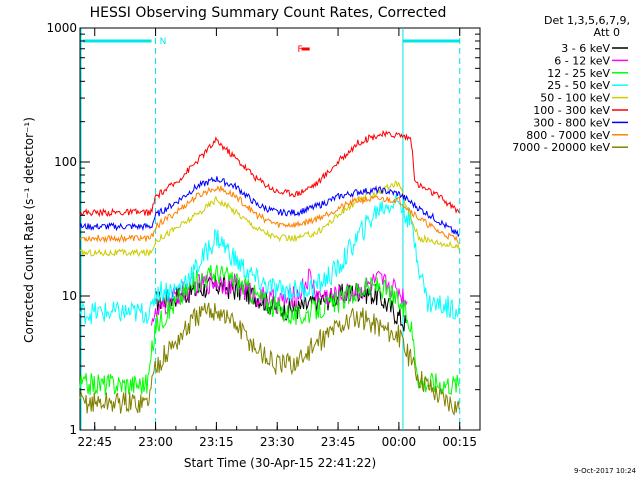  Describe the element at coordinates (585, 48) in the screenshot. I see `legend-label-0: 3 - 6 keV` at that location.